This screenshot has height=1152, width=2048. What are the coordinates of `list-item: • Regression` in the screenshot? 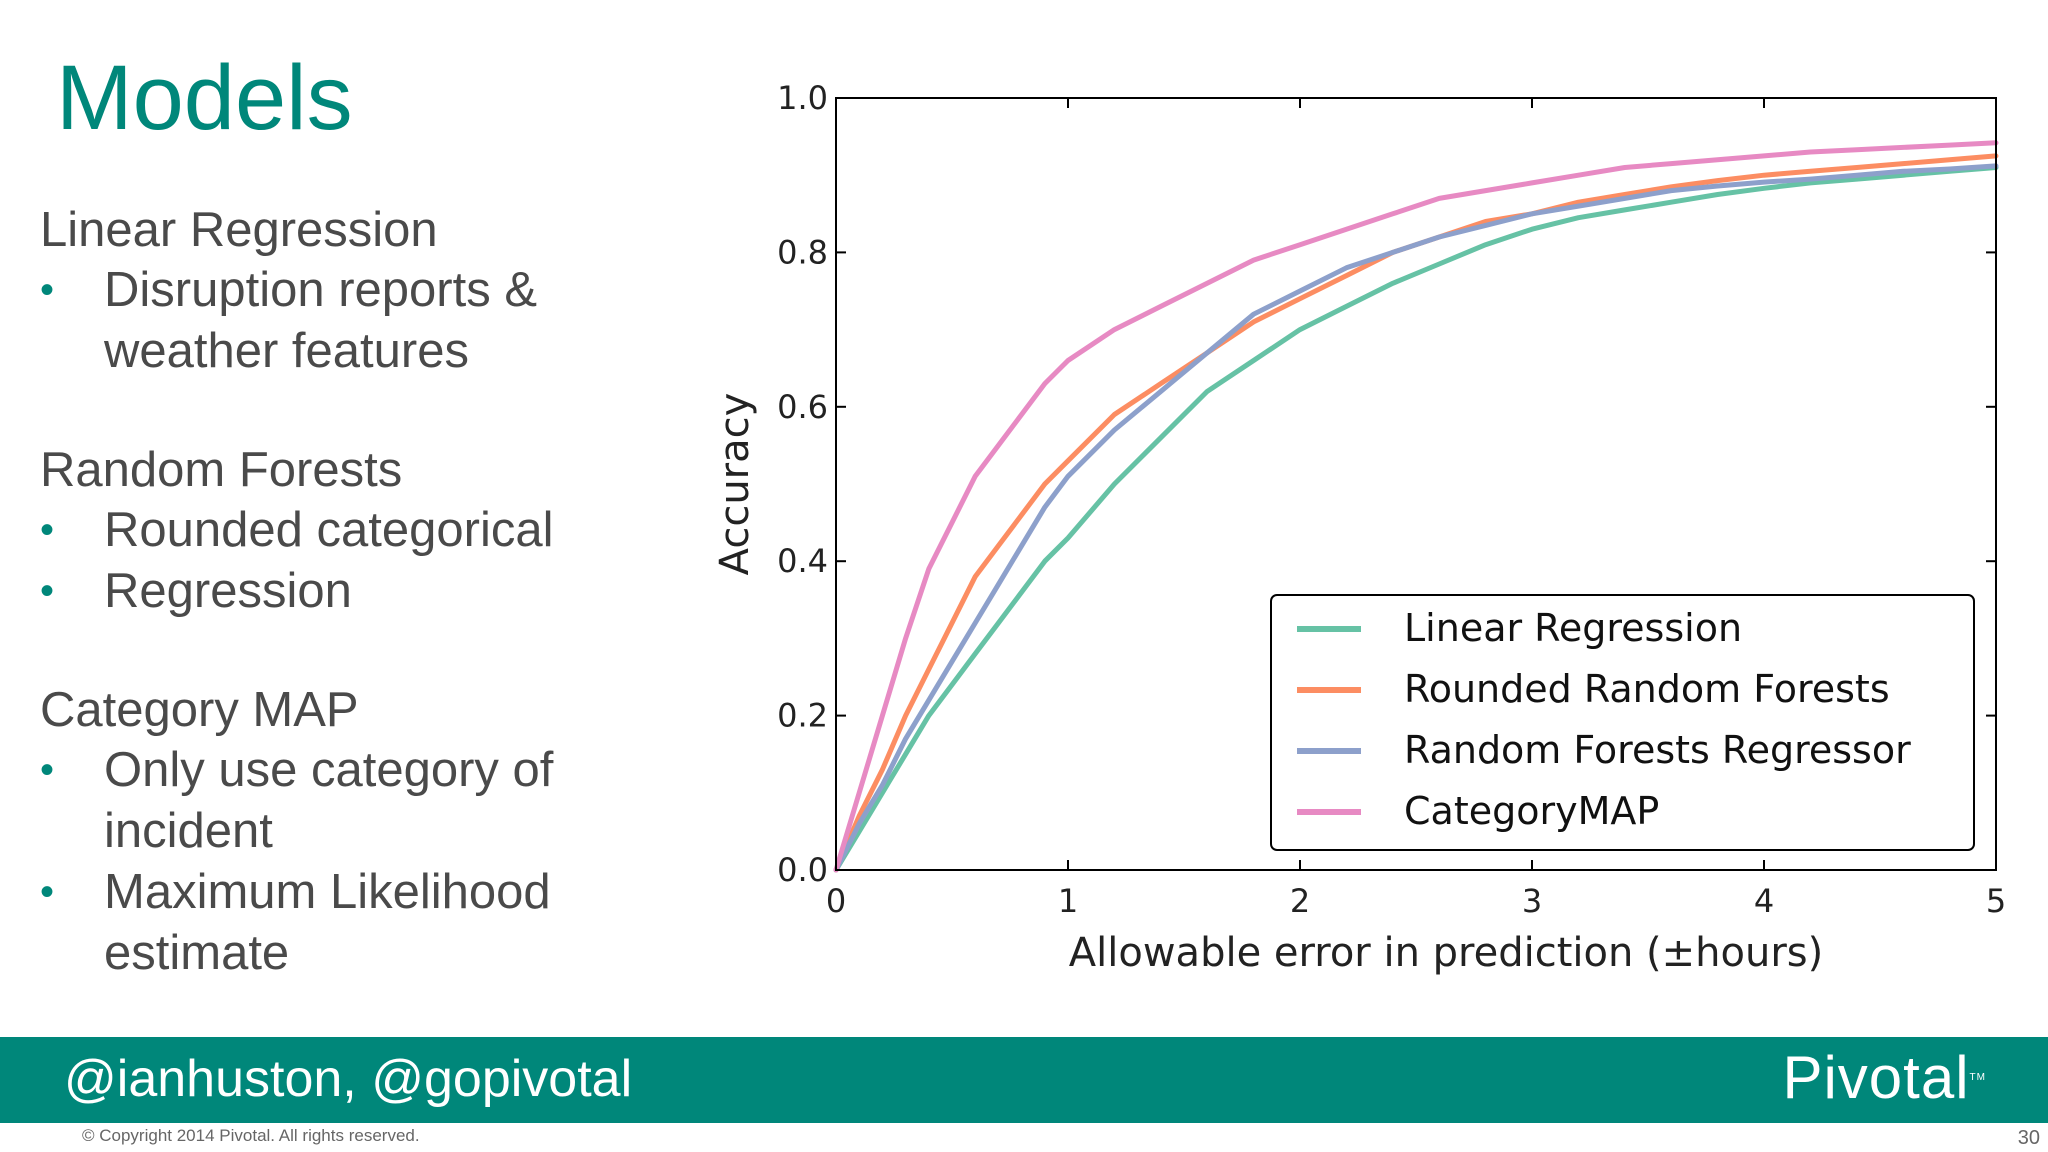 It's located at (350, 591).